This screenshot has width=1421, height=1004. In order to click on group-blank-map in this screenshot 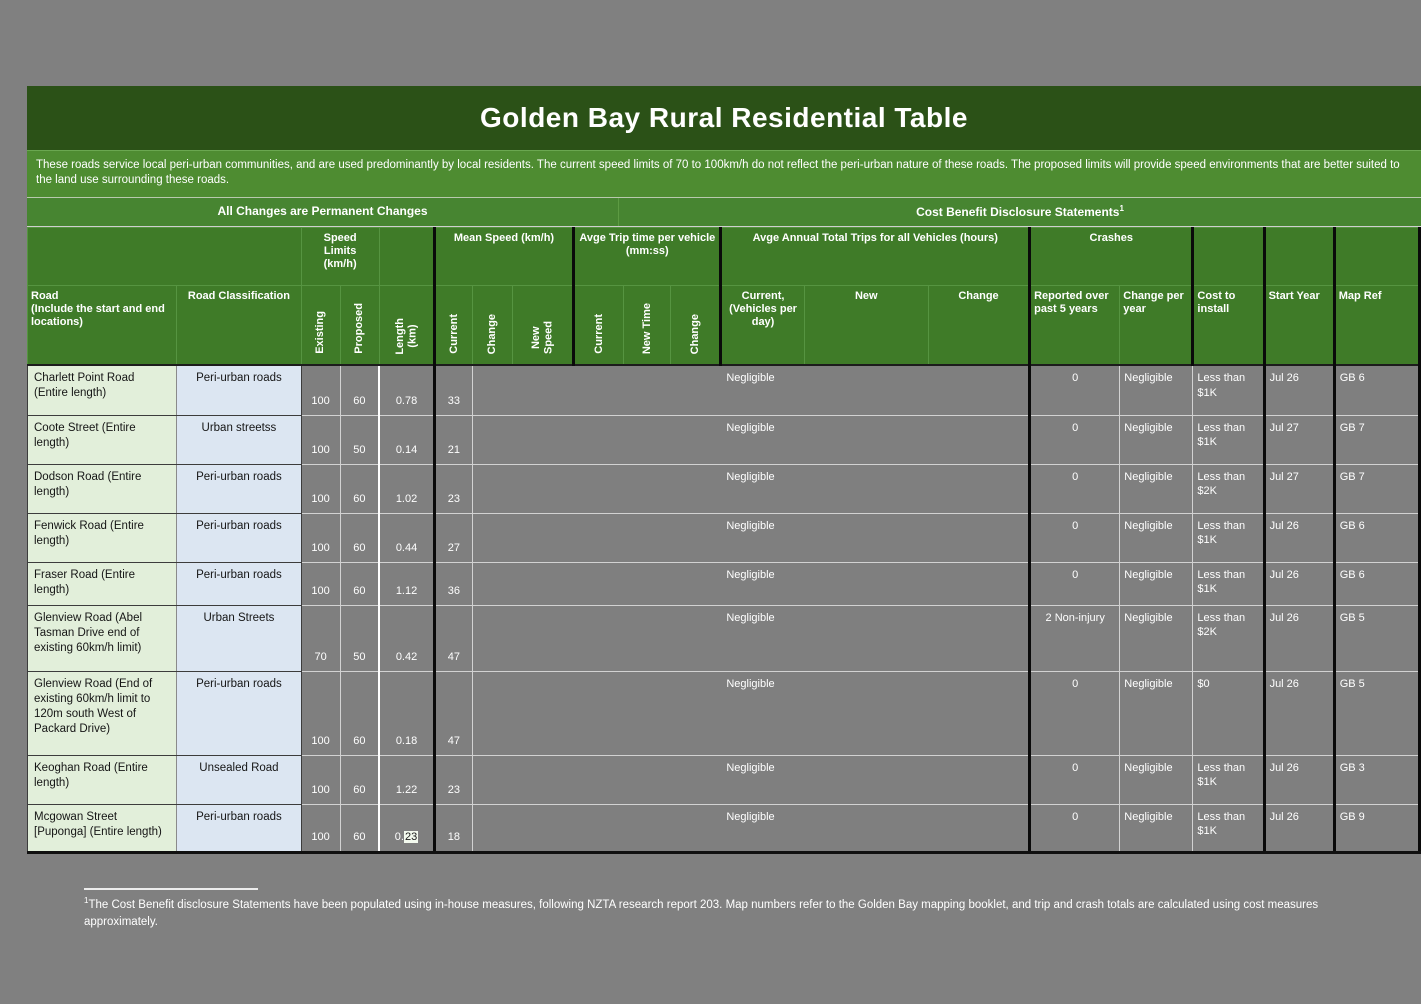, I will do `click(1376, 256)`.